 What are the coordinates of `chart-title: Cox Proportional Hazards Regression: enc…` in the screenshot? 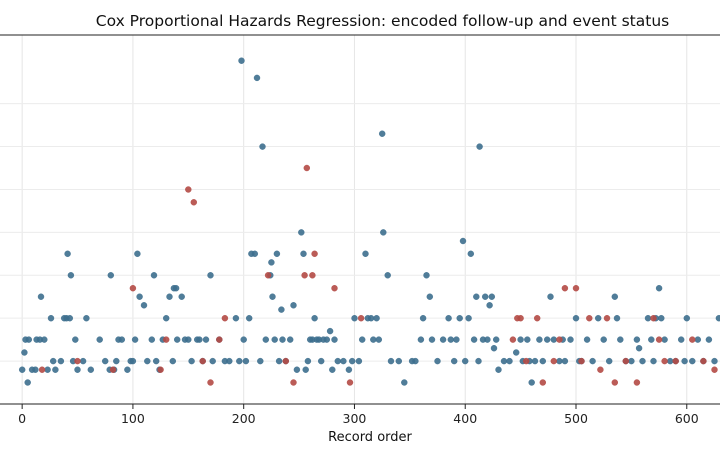 It's located at (382, 21).